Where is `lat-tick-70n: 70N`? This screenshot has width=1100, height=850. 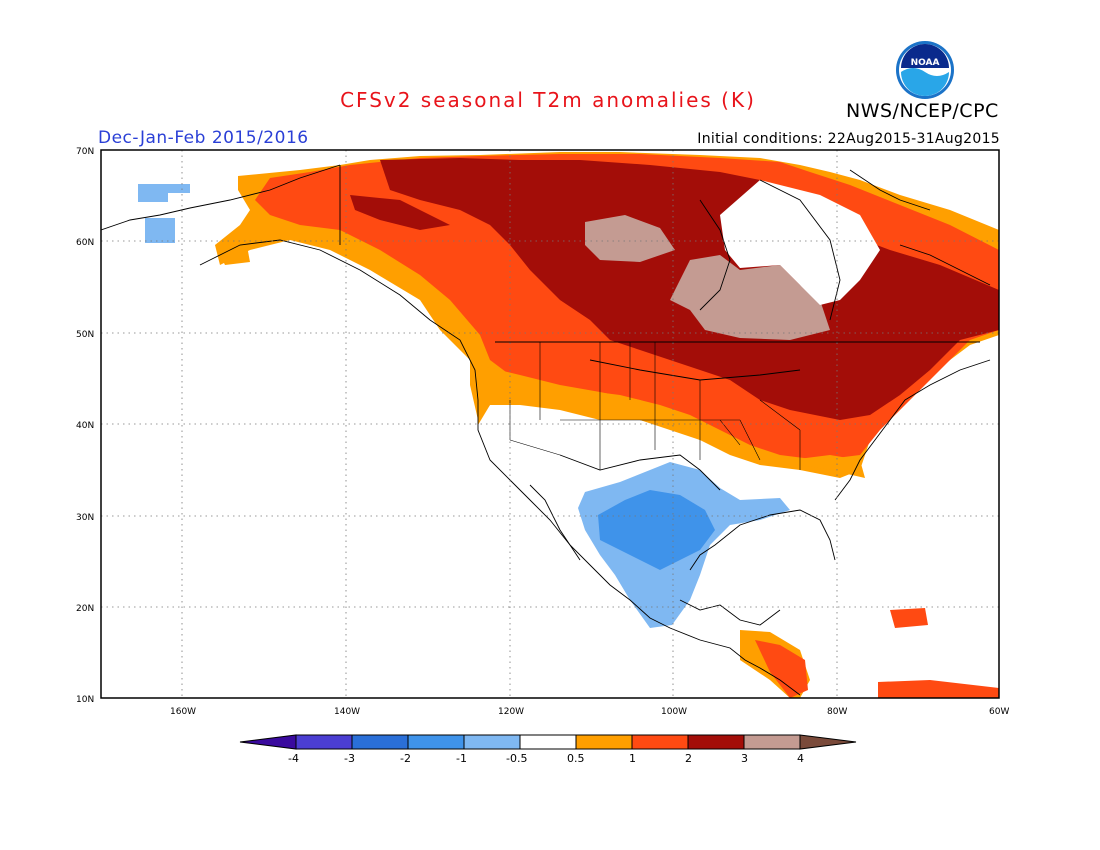 lat-tick-70n: 70N is located at coordinates (85, 152).